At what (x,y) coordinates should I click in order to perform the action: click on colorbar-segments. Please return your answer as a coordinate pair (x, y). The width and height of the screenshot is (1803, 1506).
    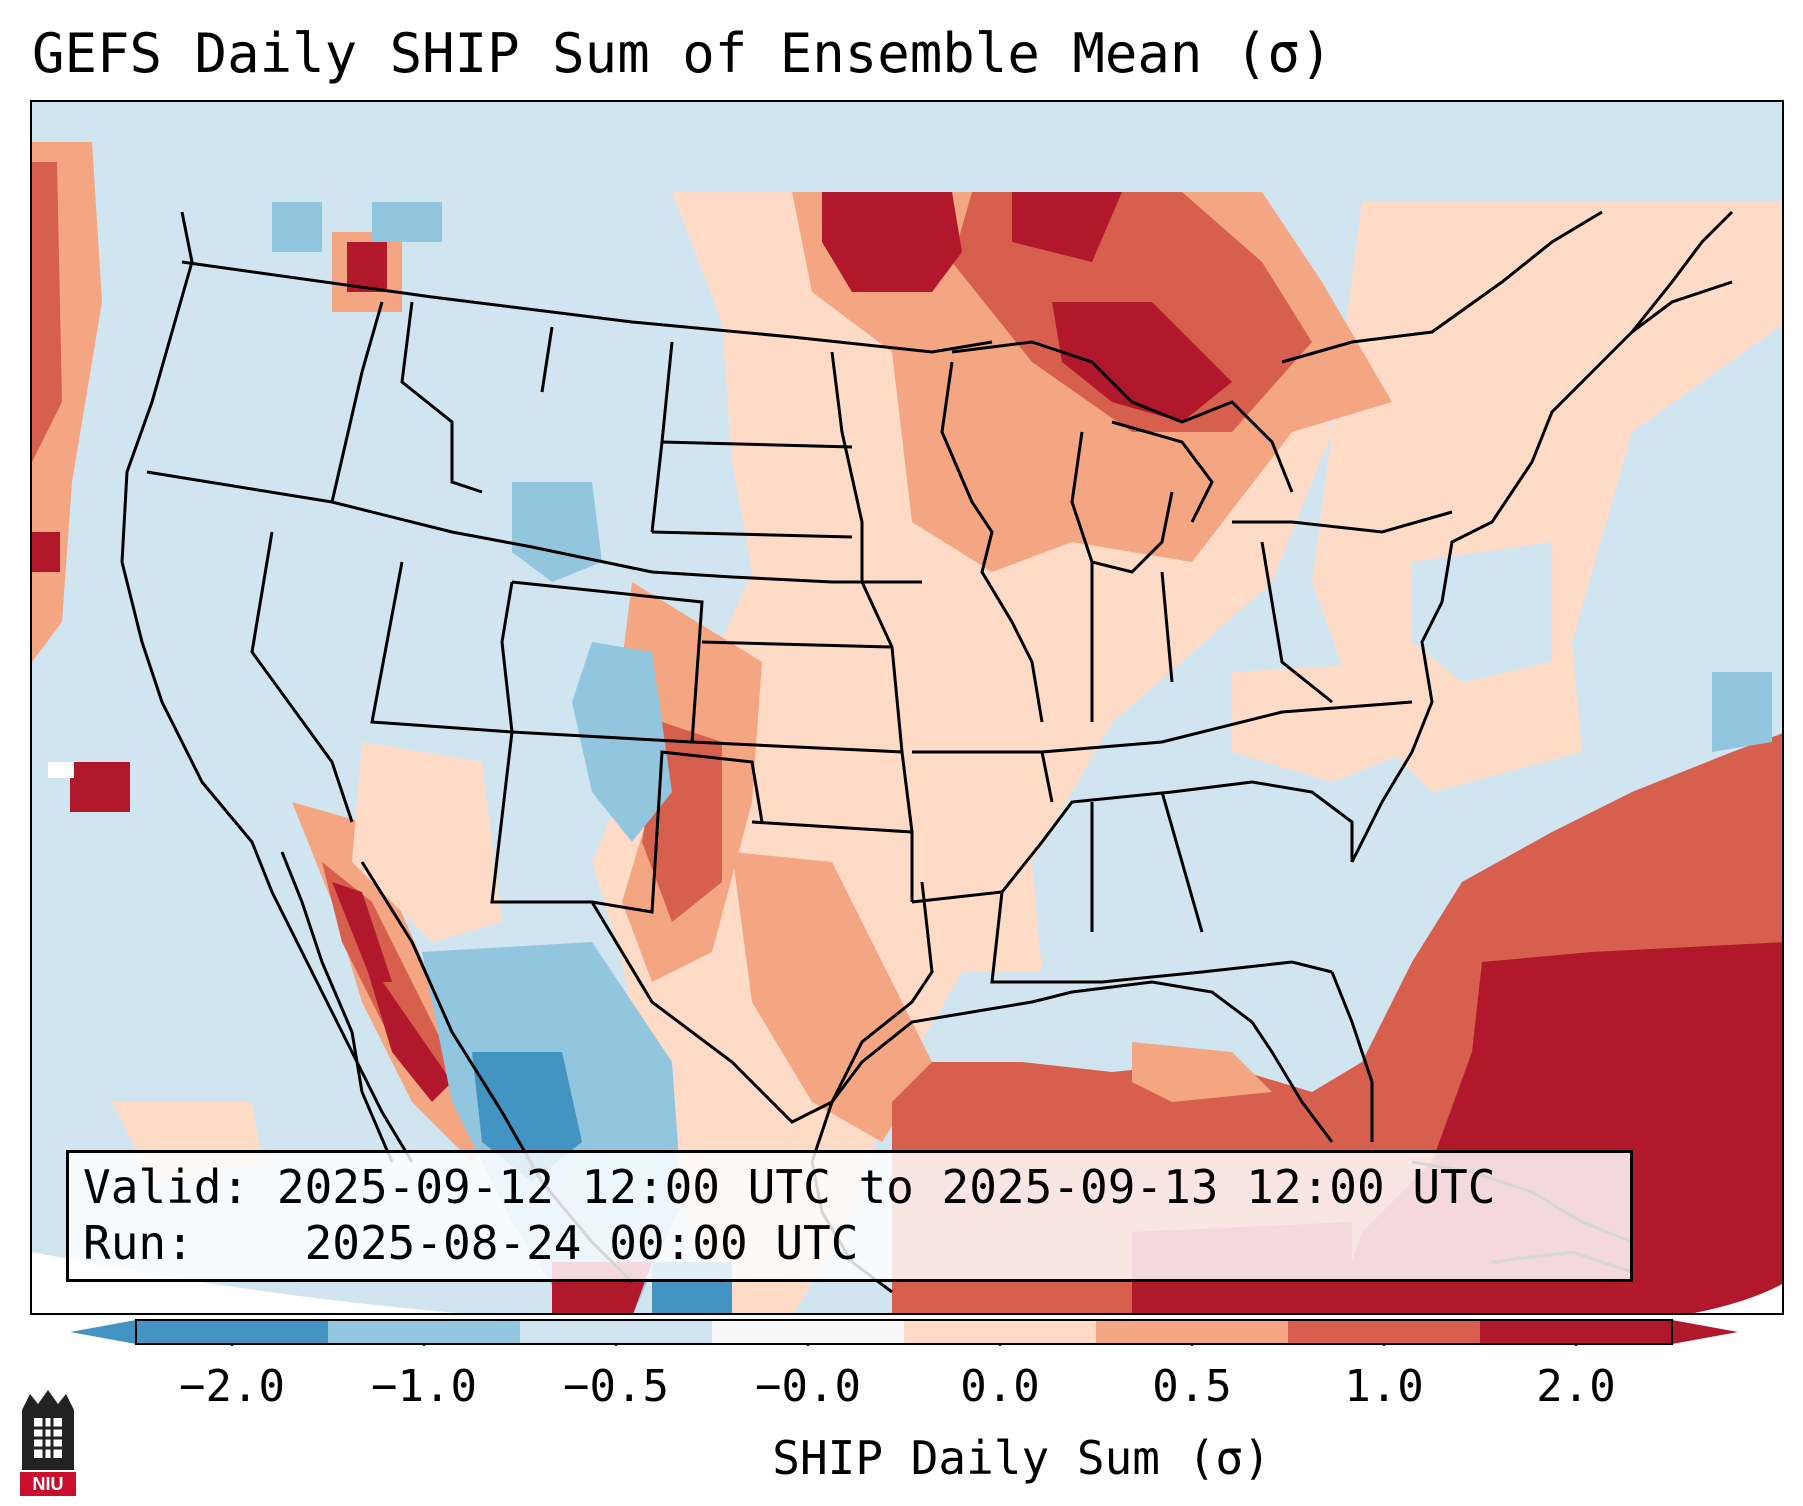
    Looking at the image, I should click on (904, 1332).